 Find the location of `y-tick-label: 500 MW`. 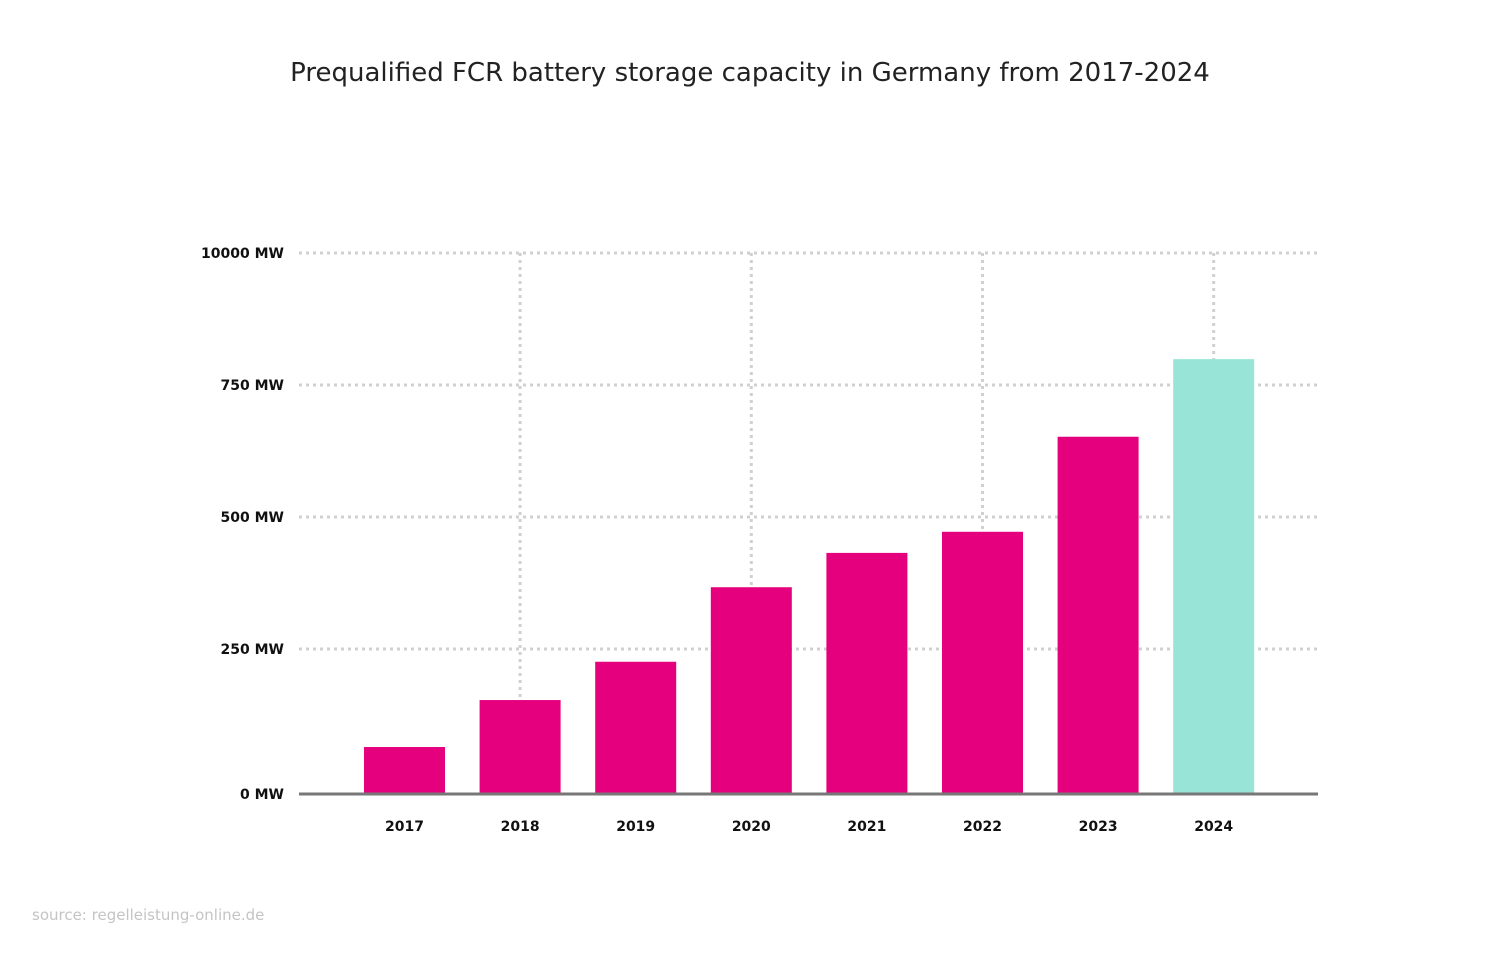

y-tick-label: 500 MW is located at coordinates (252, 518).